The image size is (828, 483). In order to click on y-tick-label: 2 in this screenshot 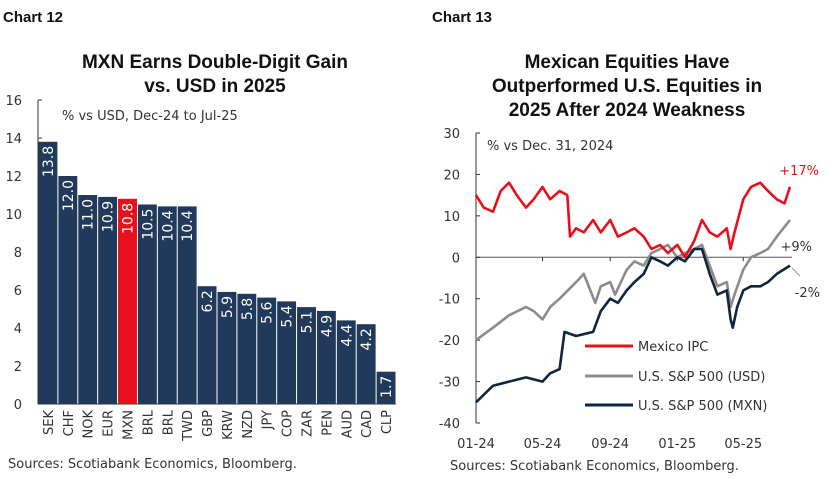, I will do `click(18, 367)`.